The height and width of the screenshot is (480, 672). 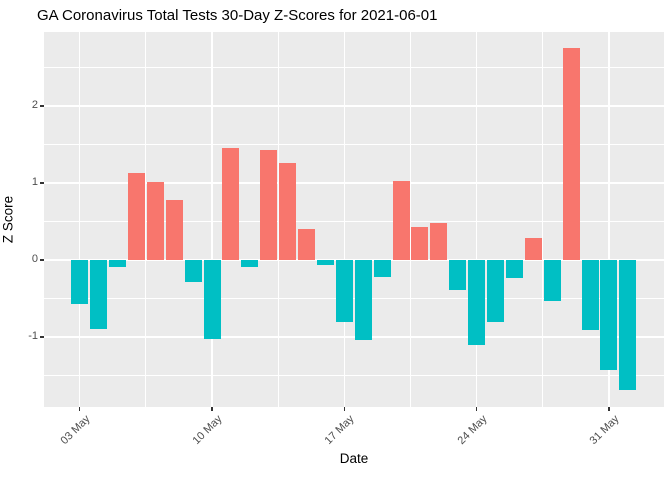 What do you see at coordinates (604, 430) in the screenshot?
I see `x-axis-tick-label: 31 May` at bounding box center [604, 430].